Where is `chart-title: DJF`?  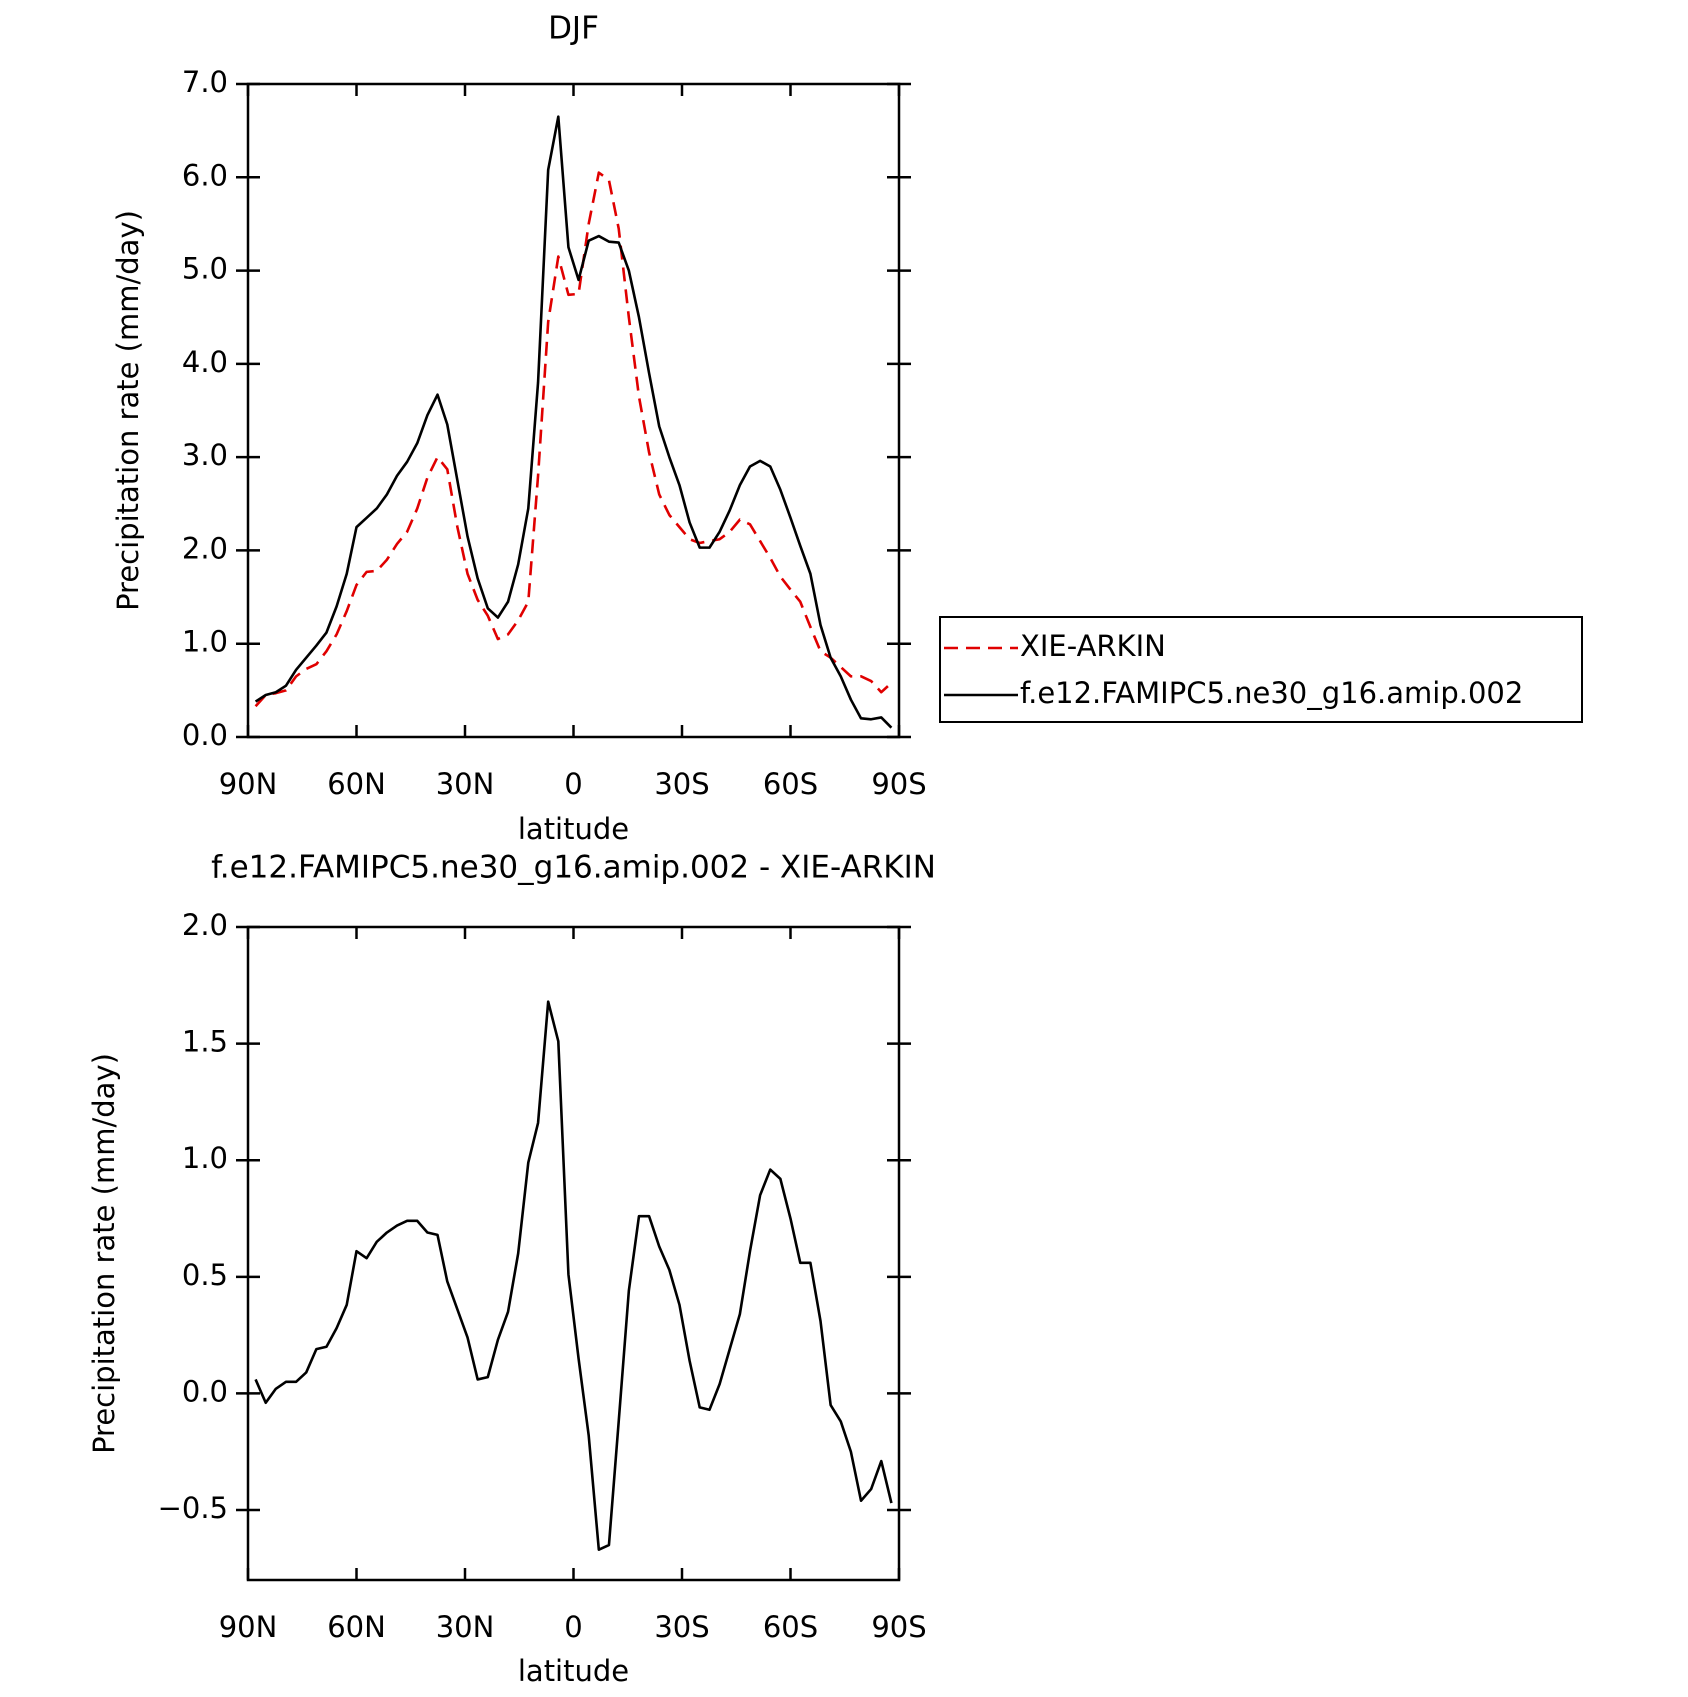 chart-title: DJF is located at coordinates (573, 29).